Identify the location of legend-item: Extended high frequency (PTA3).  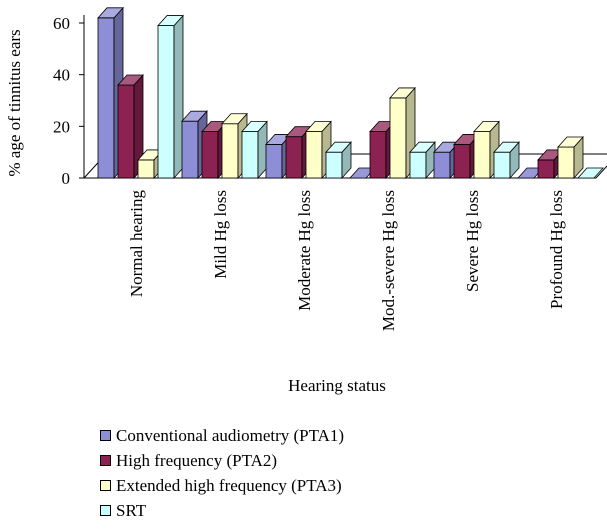
(222, 485).